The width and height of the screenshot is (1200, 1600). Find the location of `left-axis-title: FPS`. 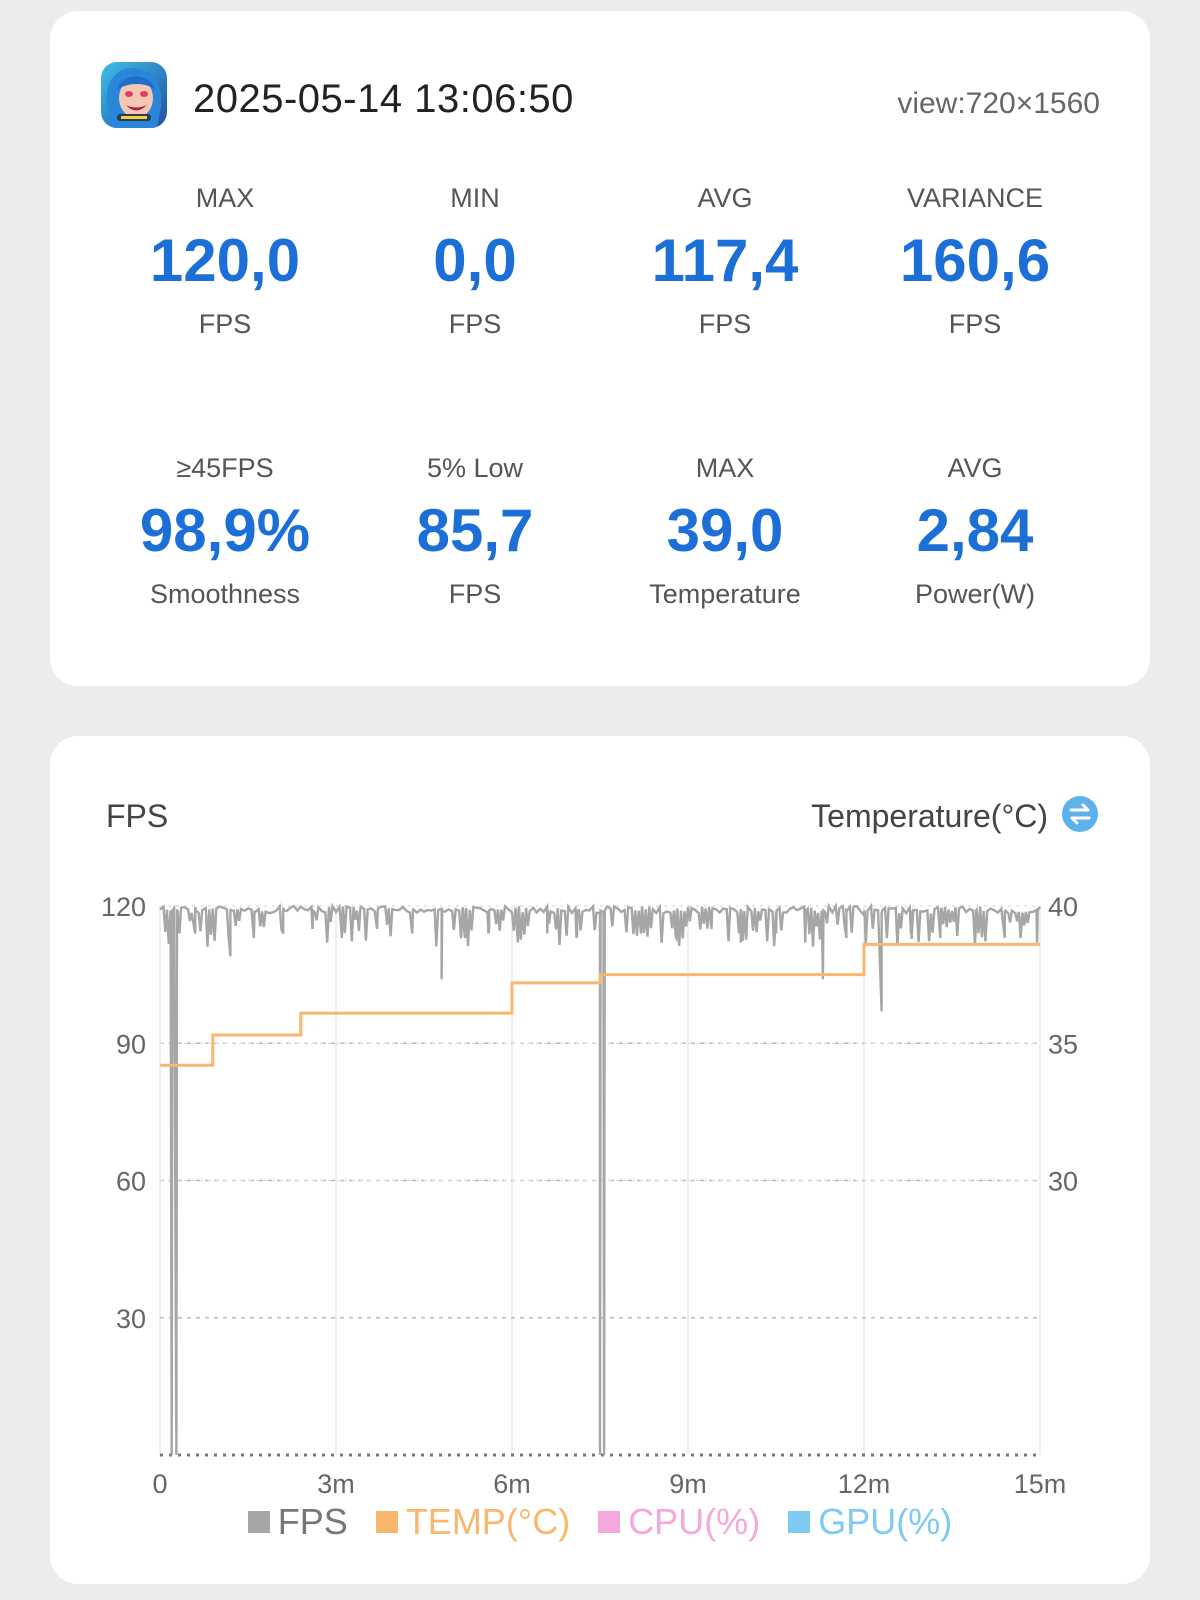

left-axis-title: FPS is located at coordinates (137, 816).